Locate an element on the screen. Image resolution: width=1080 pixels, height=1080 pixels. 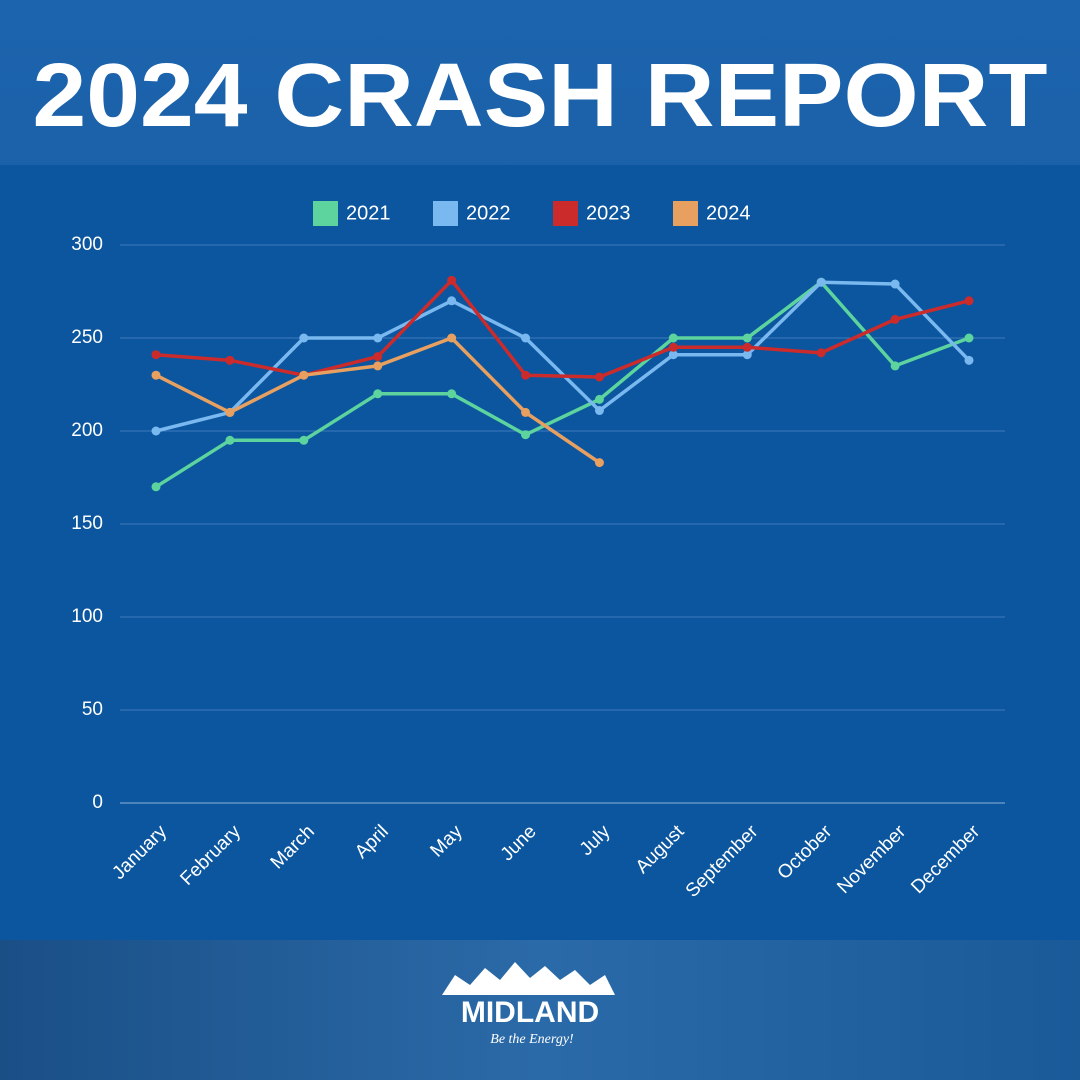
logo-tagline: Be the Energy! is located at coordinates (532, 1039).